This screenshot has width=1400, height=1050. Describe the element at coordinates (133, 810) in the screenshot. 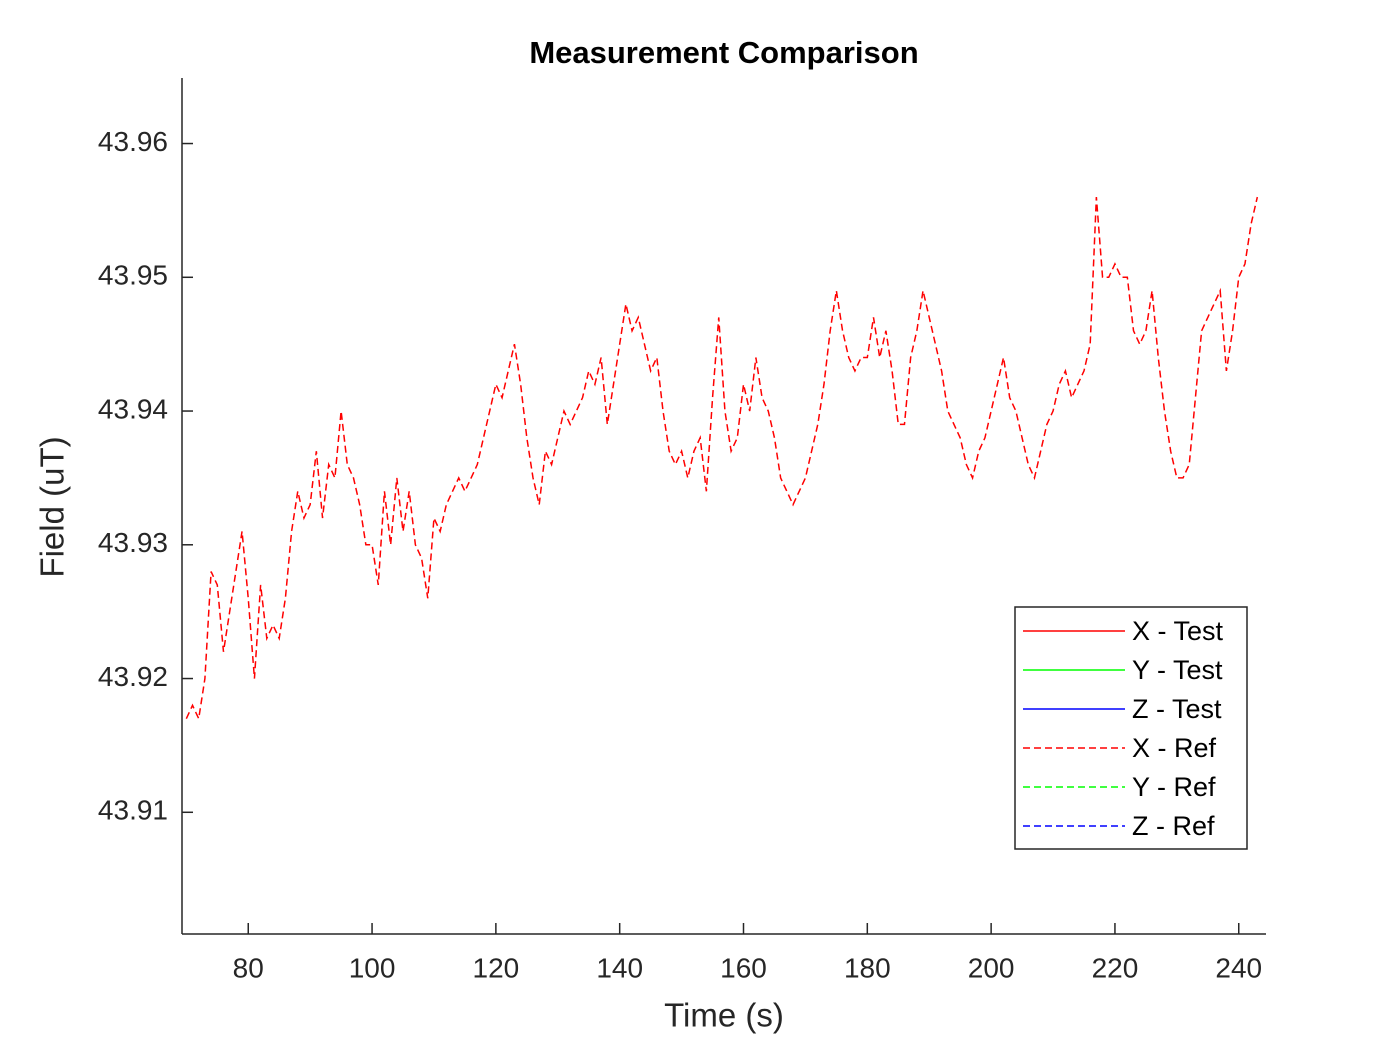

I see `y-tick-label: 43.91` at that location.